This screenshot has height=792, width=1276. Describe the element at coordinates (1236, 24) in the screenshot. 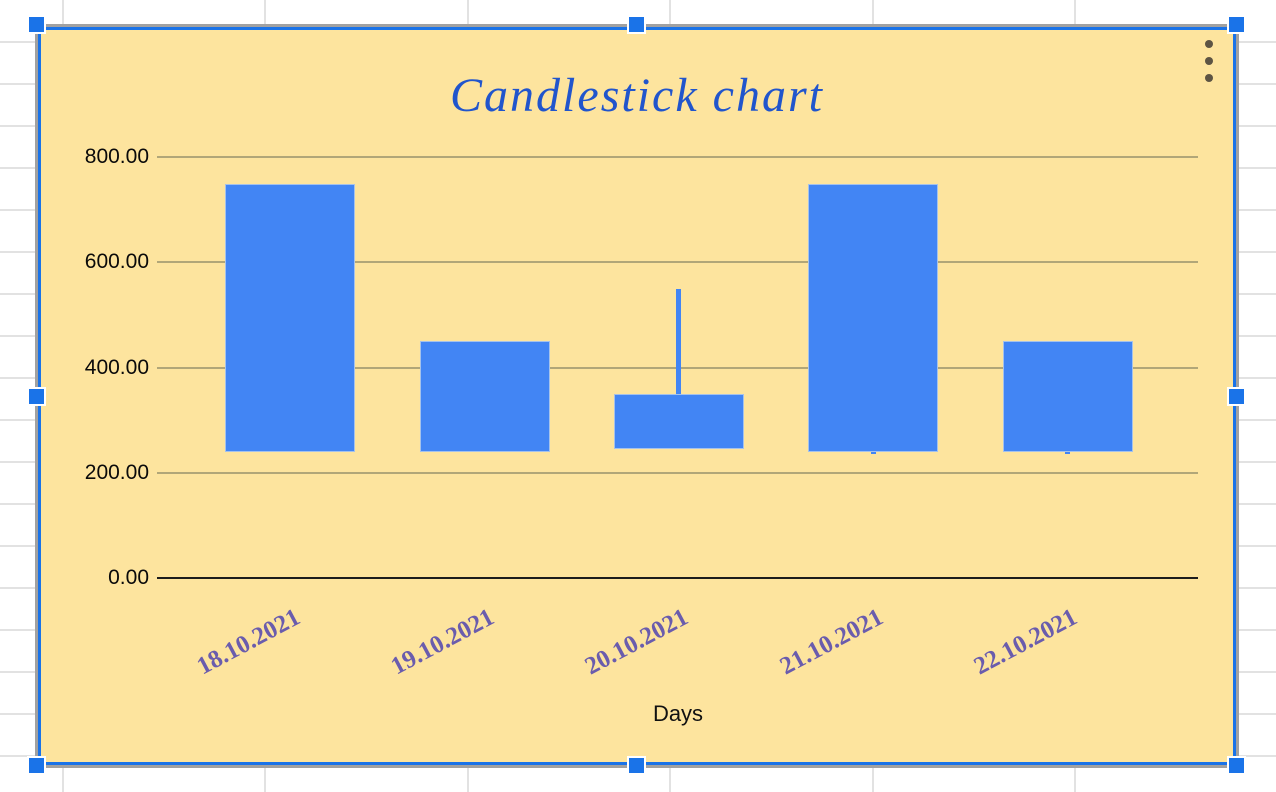

I see `selection-handle-top-right` at that location.